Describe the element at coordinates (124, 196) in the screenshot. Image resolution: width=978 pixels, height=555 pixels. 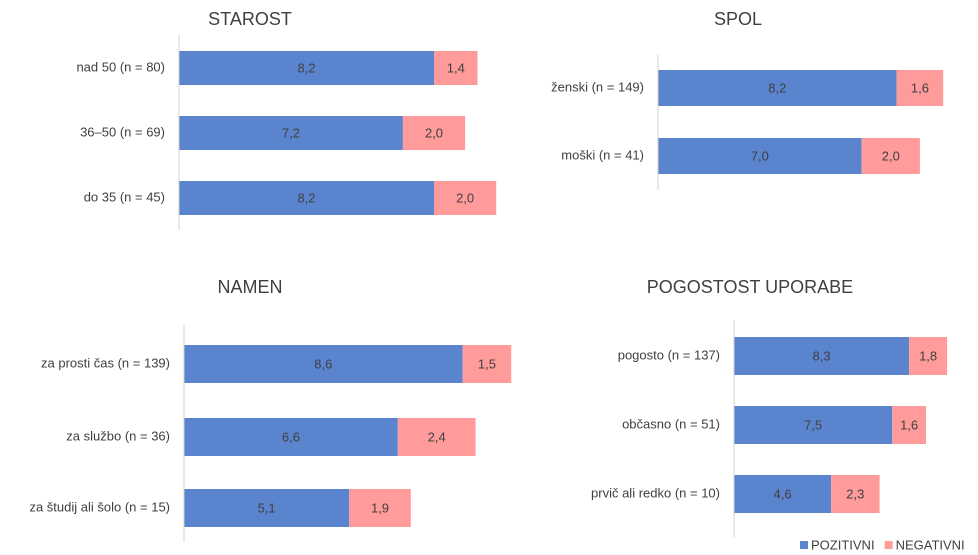
I see `category-label: do 35 (n = 45)` at that location.